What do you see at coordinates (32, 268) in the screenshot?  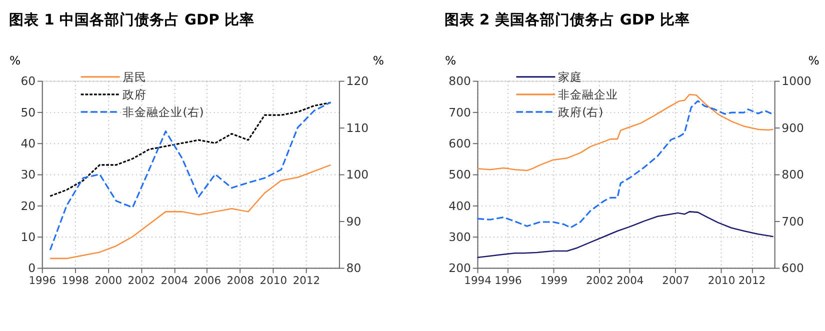 I see `y-tick-label: 0` at bounding box center [32, 268].